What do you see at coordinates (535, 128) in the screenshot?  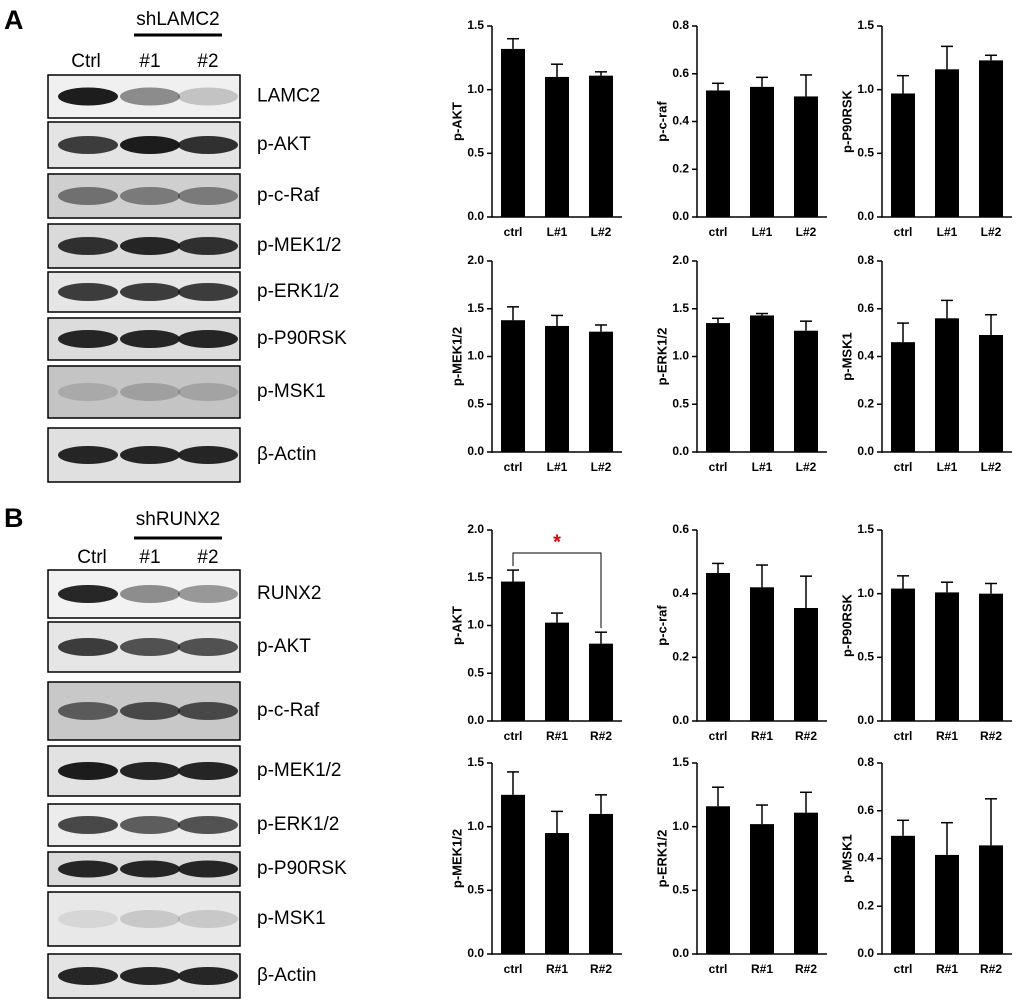 I see `bar-chart: p-AKT 0.0 0.5 1.0 1.5 ctrl L#1 L#2` at bounding box center [535, 128].